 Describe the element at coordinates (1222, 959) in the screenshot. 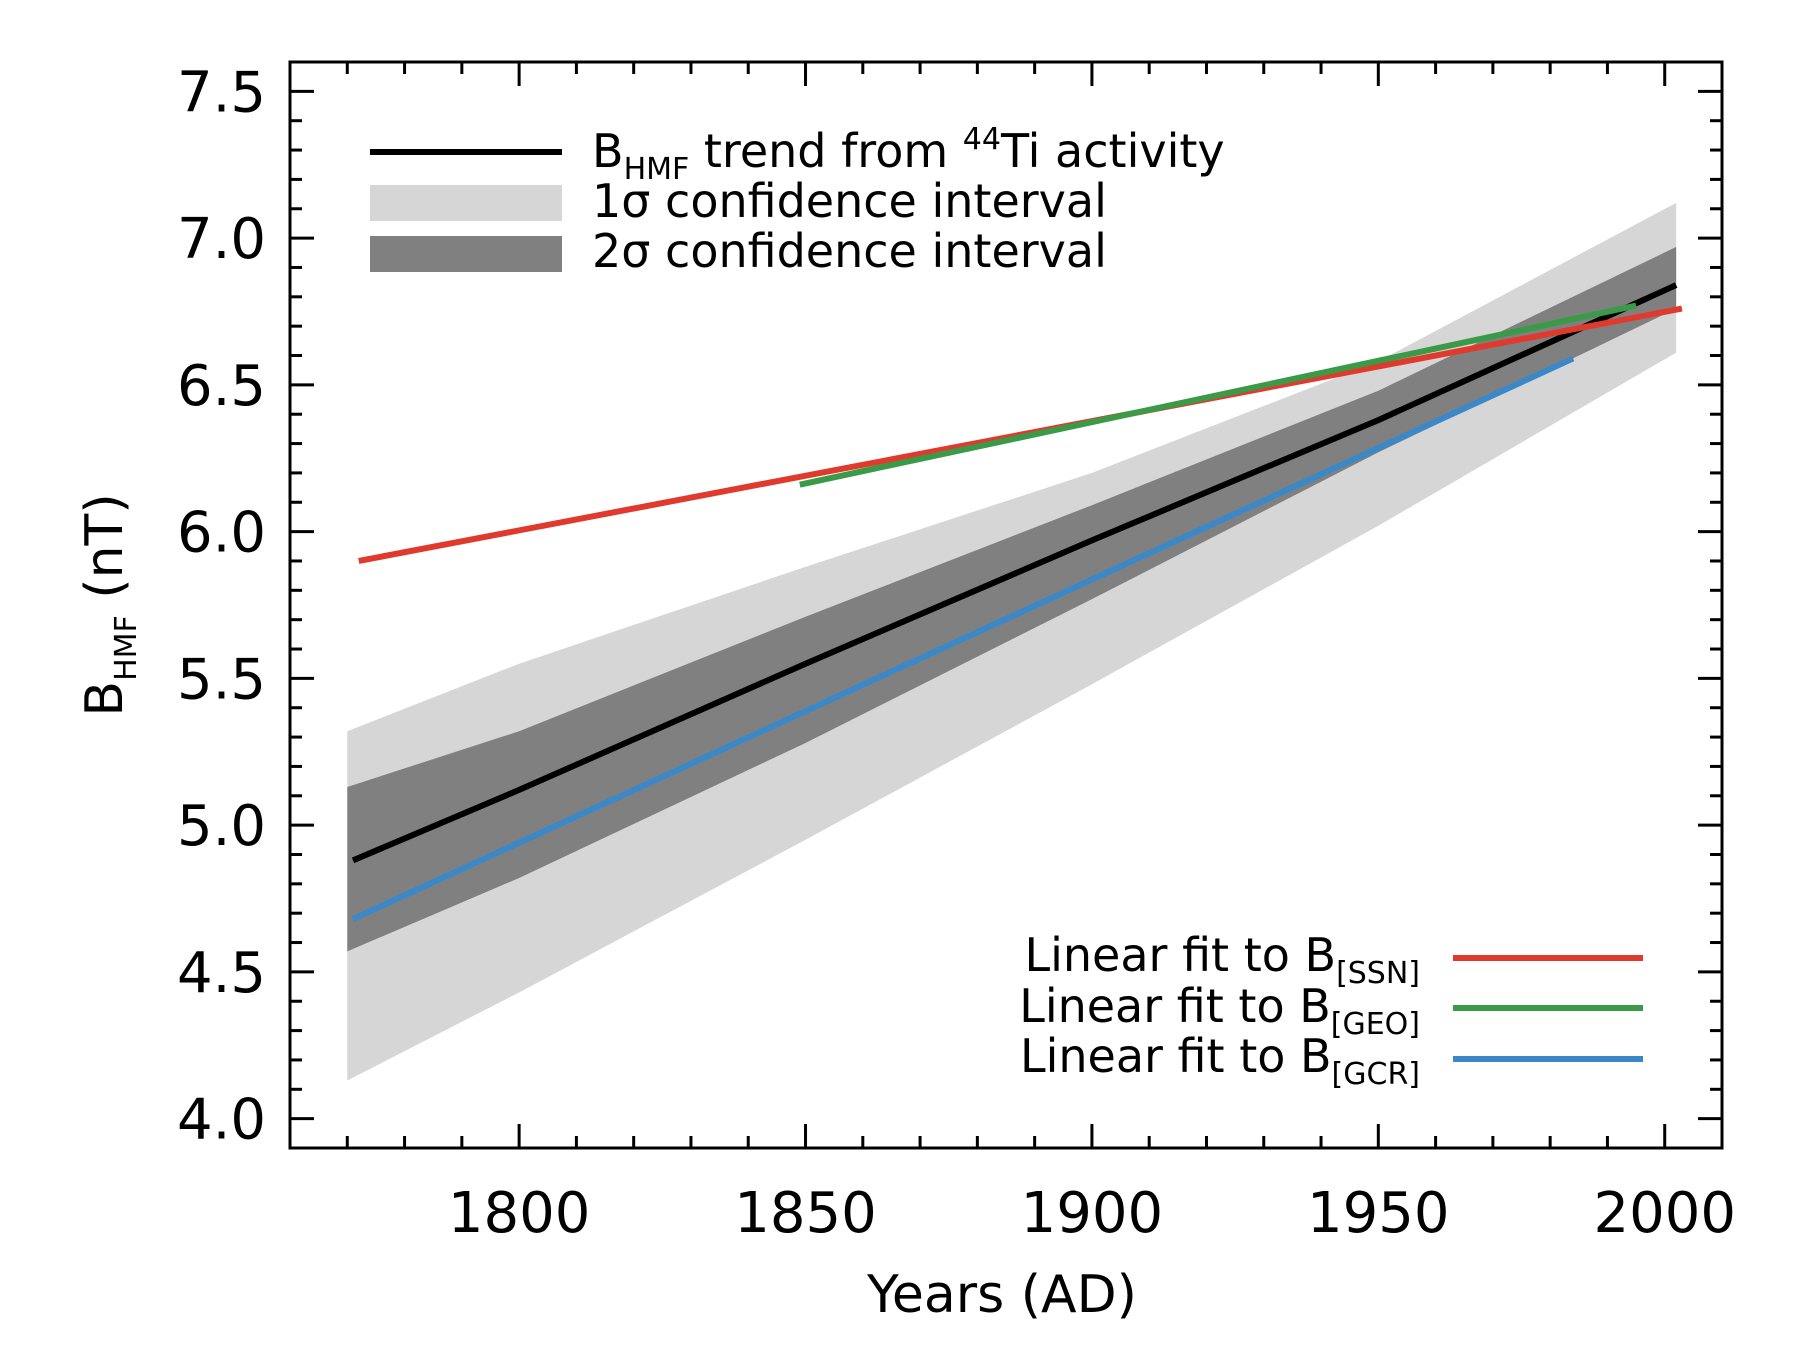

I see `legend-label-ssn: Linear fit to B[SSN]` at that location.